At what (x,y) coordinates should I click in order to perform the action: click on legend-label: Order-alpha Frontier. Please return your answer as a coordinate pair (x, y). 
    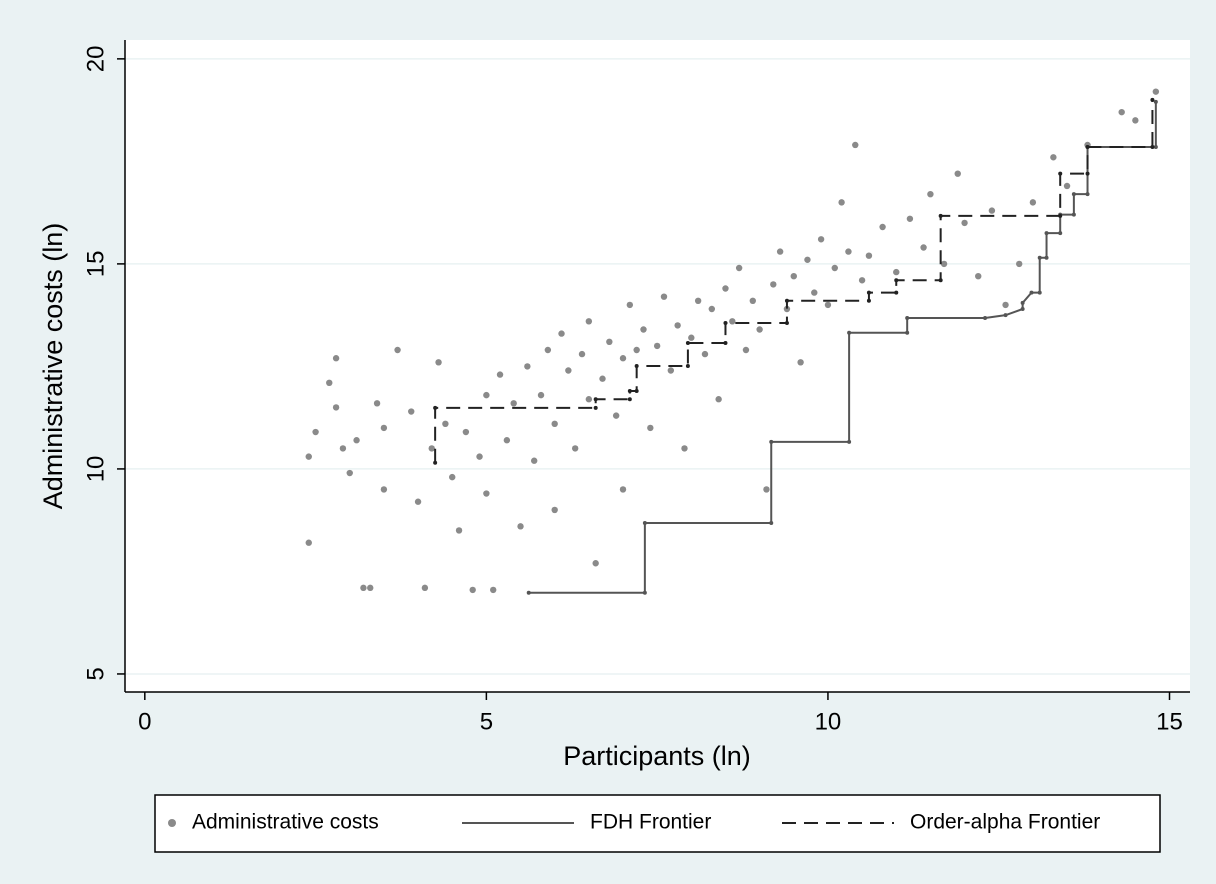
    Looking at the image, I should click on (1005, 822).